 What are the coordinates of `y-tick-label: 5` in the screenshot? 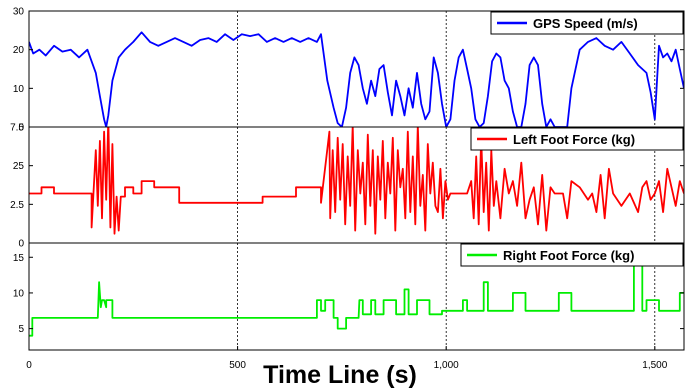 It's located at (21, 329).